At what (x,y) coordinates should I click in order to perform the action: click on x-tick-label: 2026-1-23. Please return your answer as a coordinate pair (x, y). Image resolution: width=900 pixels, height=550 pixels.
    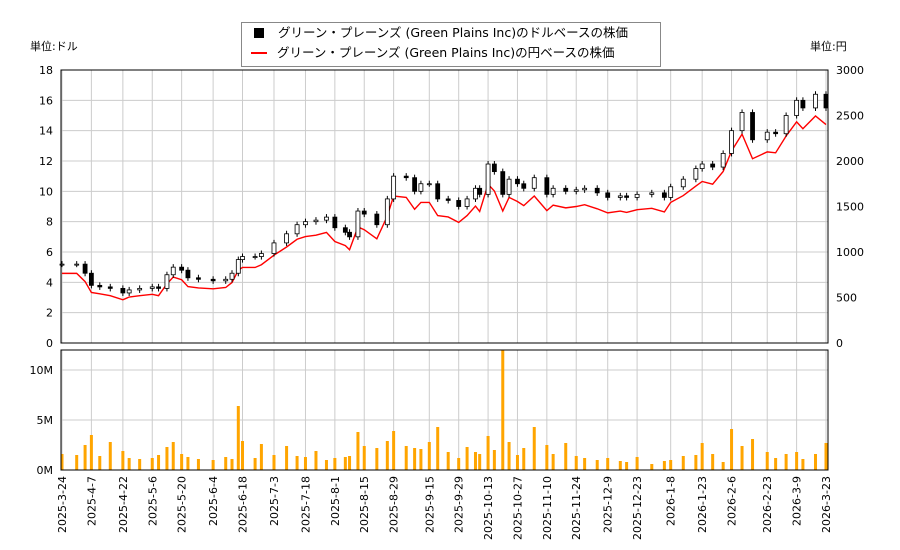
    Looking at the image, I should click on (702, 504).